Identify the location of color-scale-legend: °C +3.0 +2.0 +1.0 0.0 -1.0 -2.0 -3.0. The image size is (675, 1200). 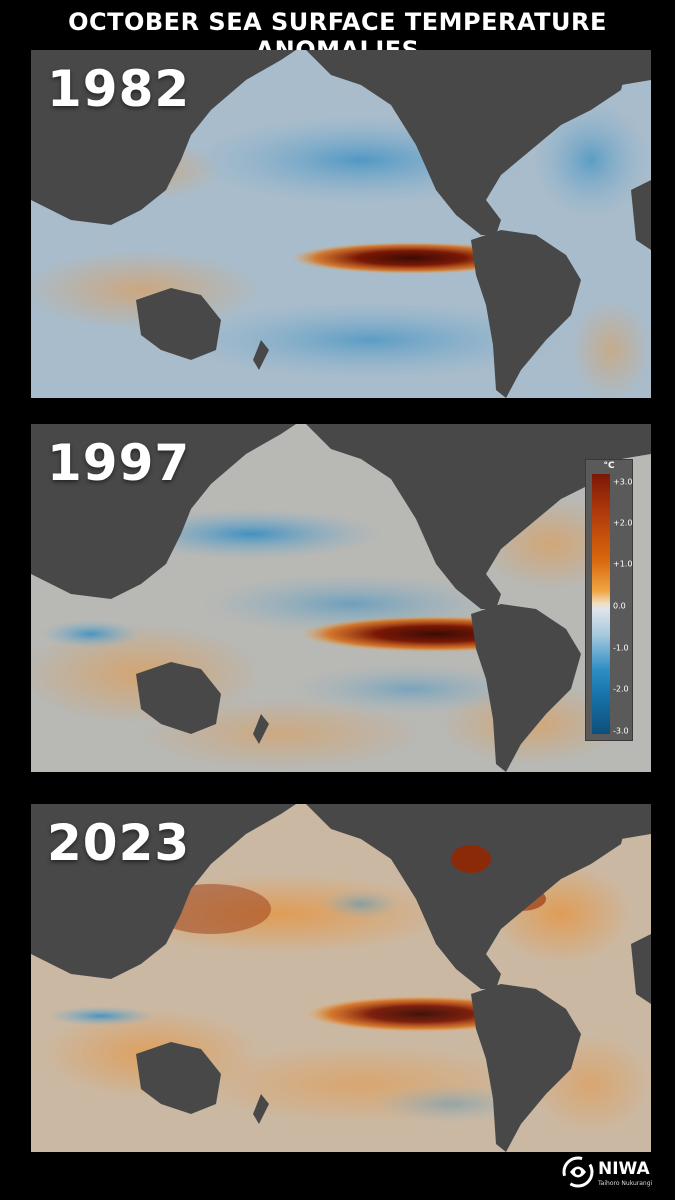
(609, 600).